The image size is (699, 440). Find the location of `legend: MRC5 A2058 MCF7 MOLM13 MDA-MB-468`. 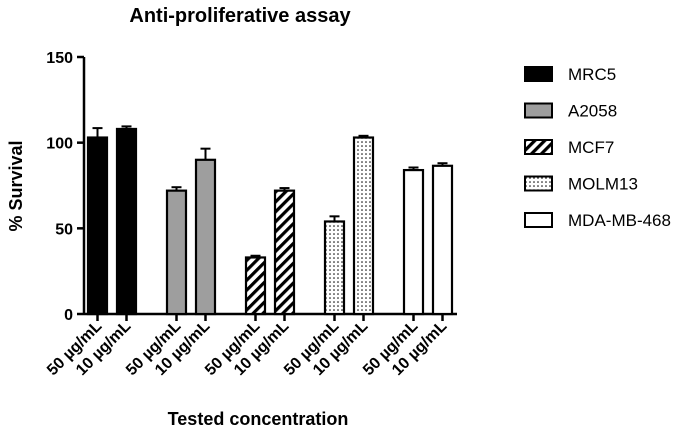

legend: MRC5 A2058 MCF7 MOLM13 MDA-MB-468 is located at coordinates (597, 147).